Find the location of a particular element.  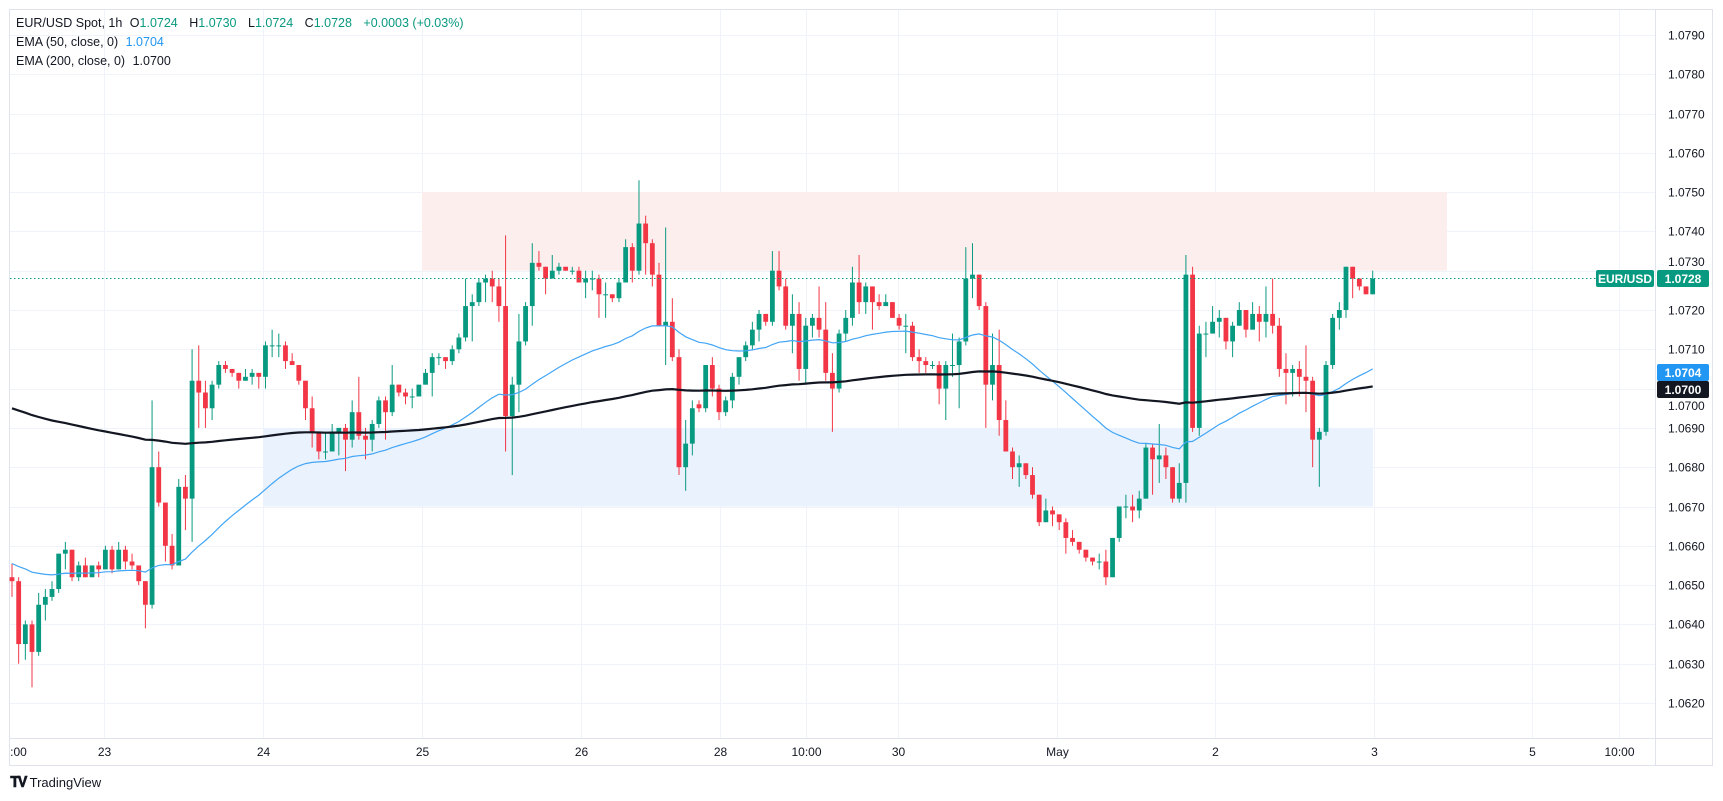

tradingview-logo: 𝐓𝐕 TradingView is located at coordinates (55, 782).